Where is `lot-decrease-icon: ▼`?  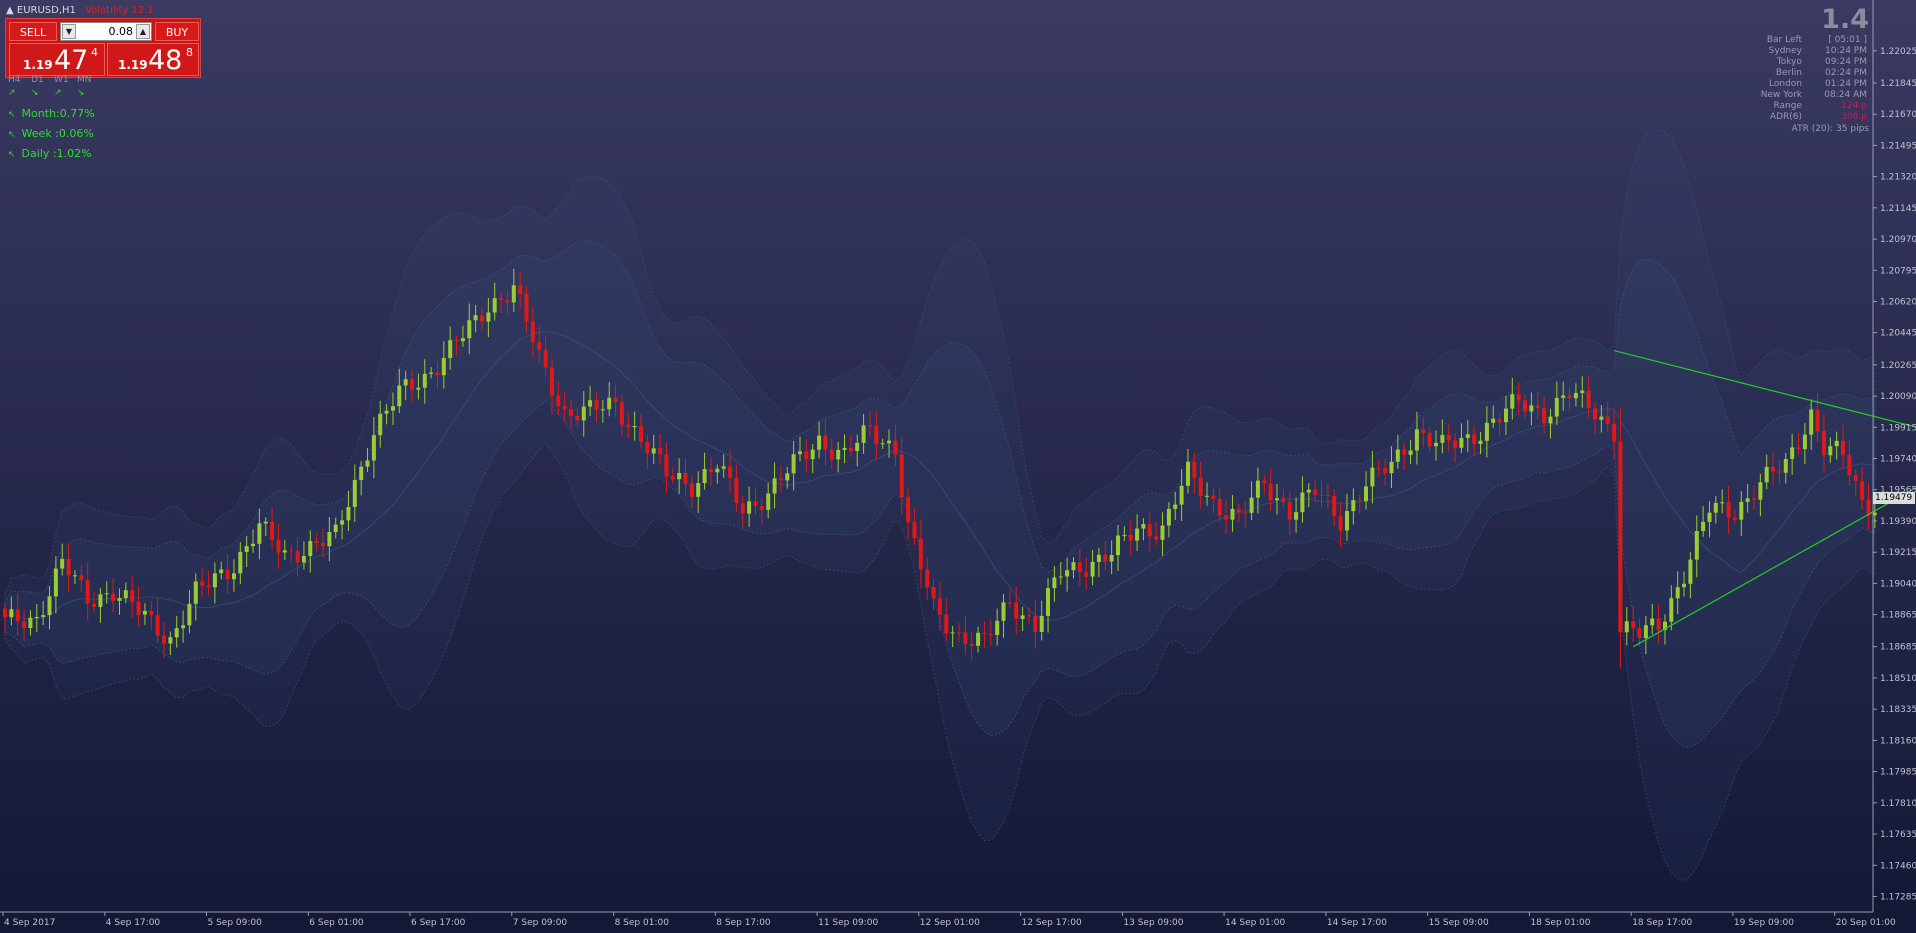
lot-decrease-icon: ▼ is located at coordinates (69, 31).